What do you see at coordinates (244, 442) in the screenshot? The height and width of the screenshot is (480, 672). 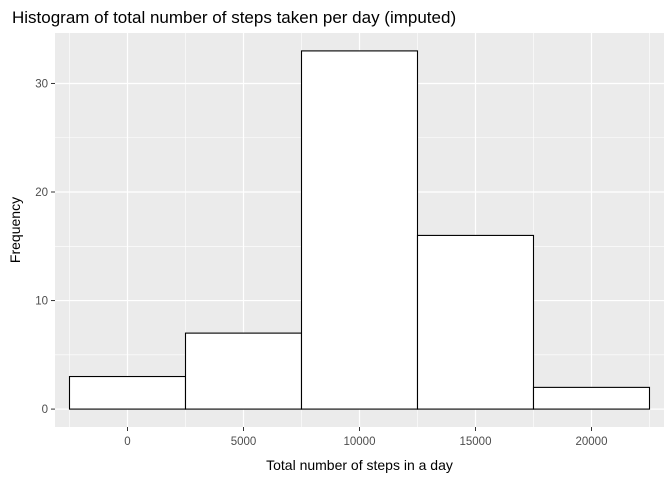 I see `x-tick-label-1: 5000` at bounding box center [244, 442].